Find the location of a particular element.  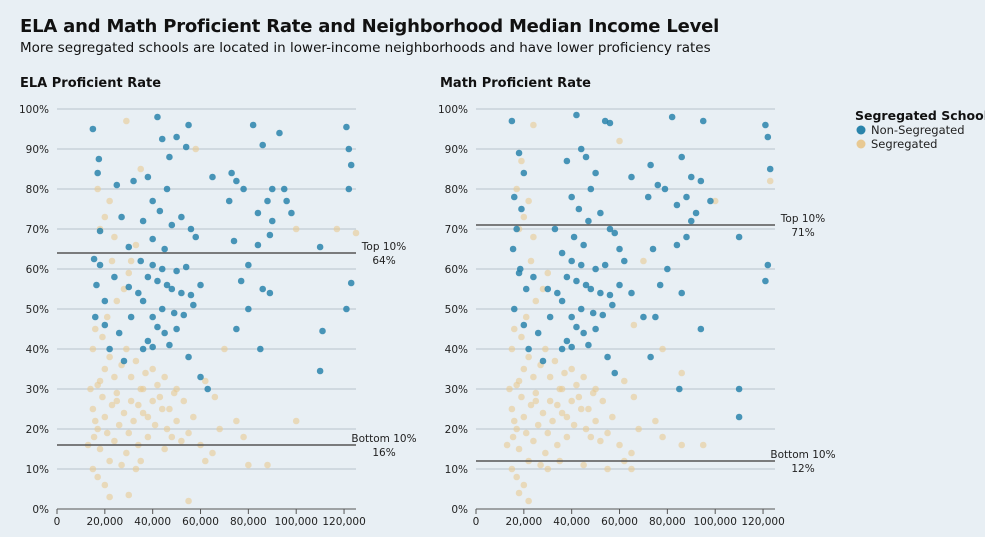

x-tick-label: 60,000 is located at coordinates (200, 522).